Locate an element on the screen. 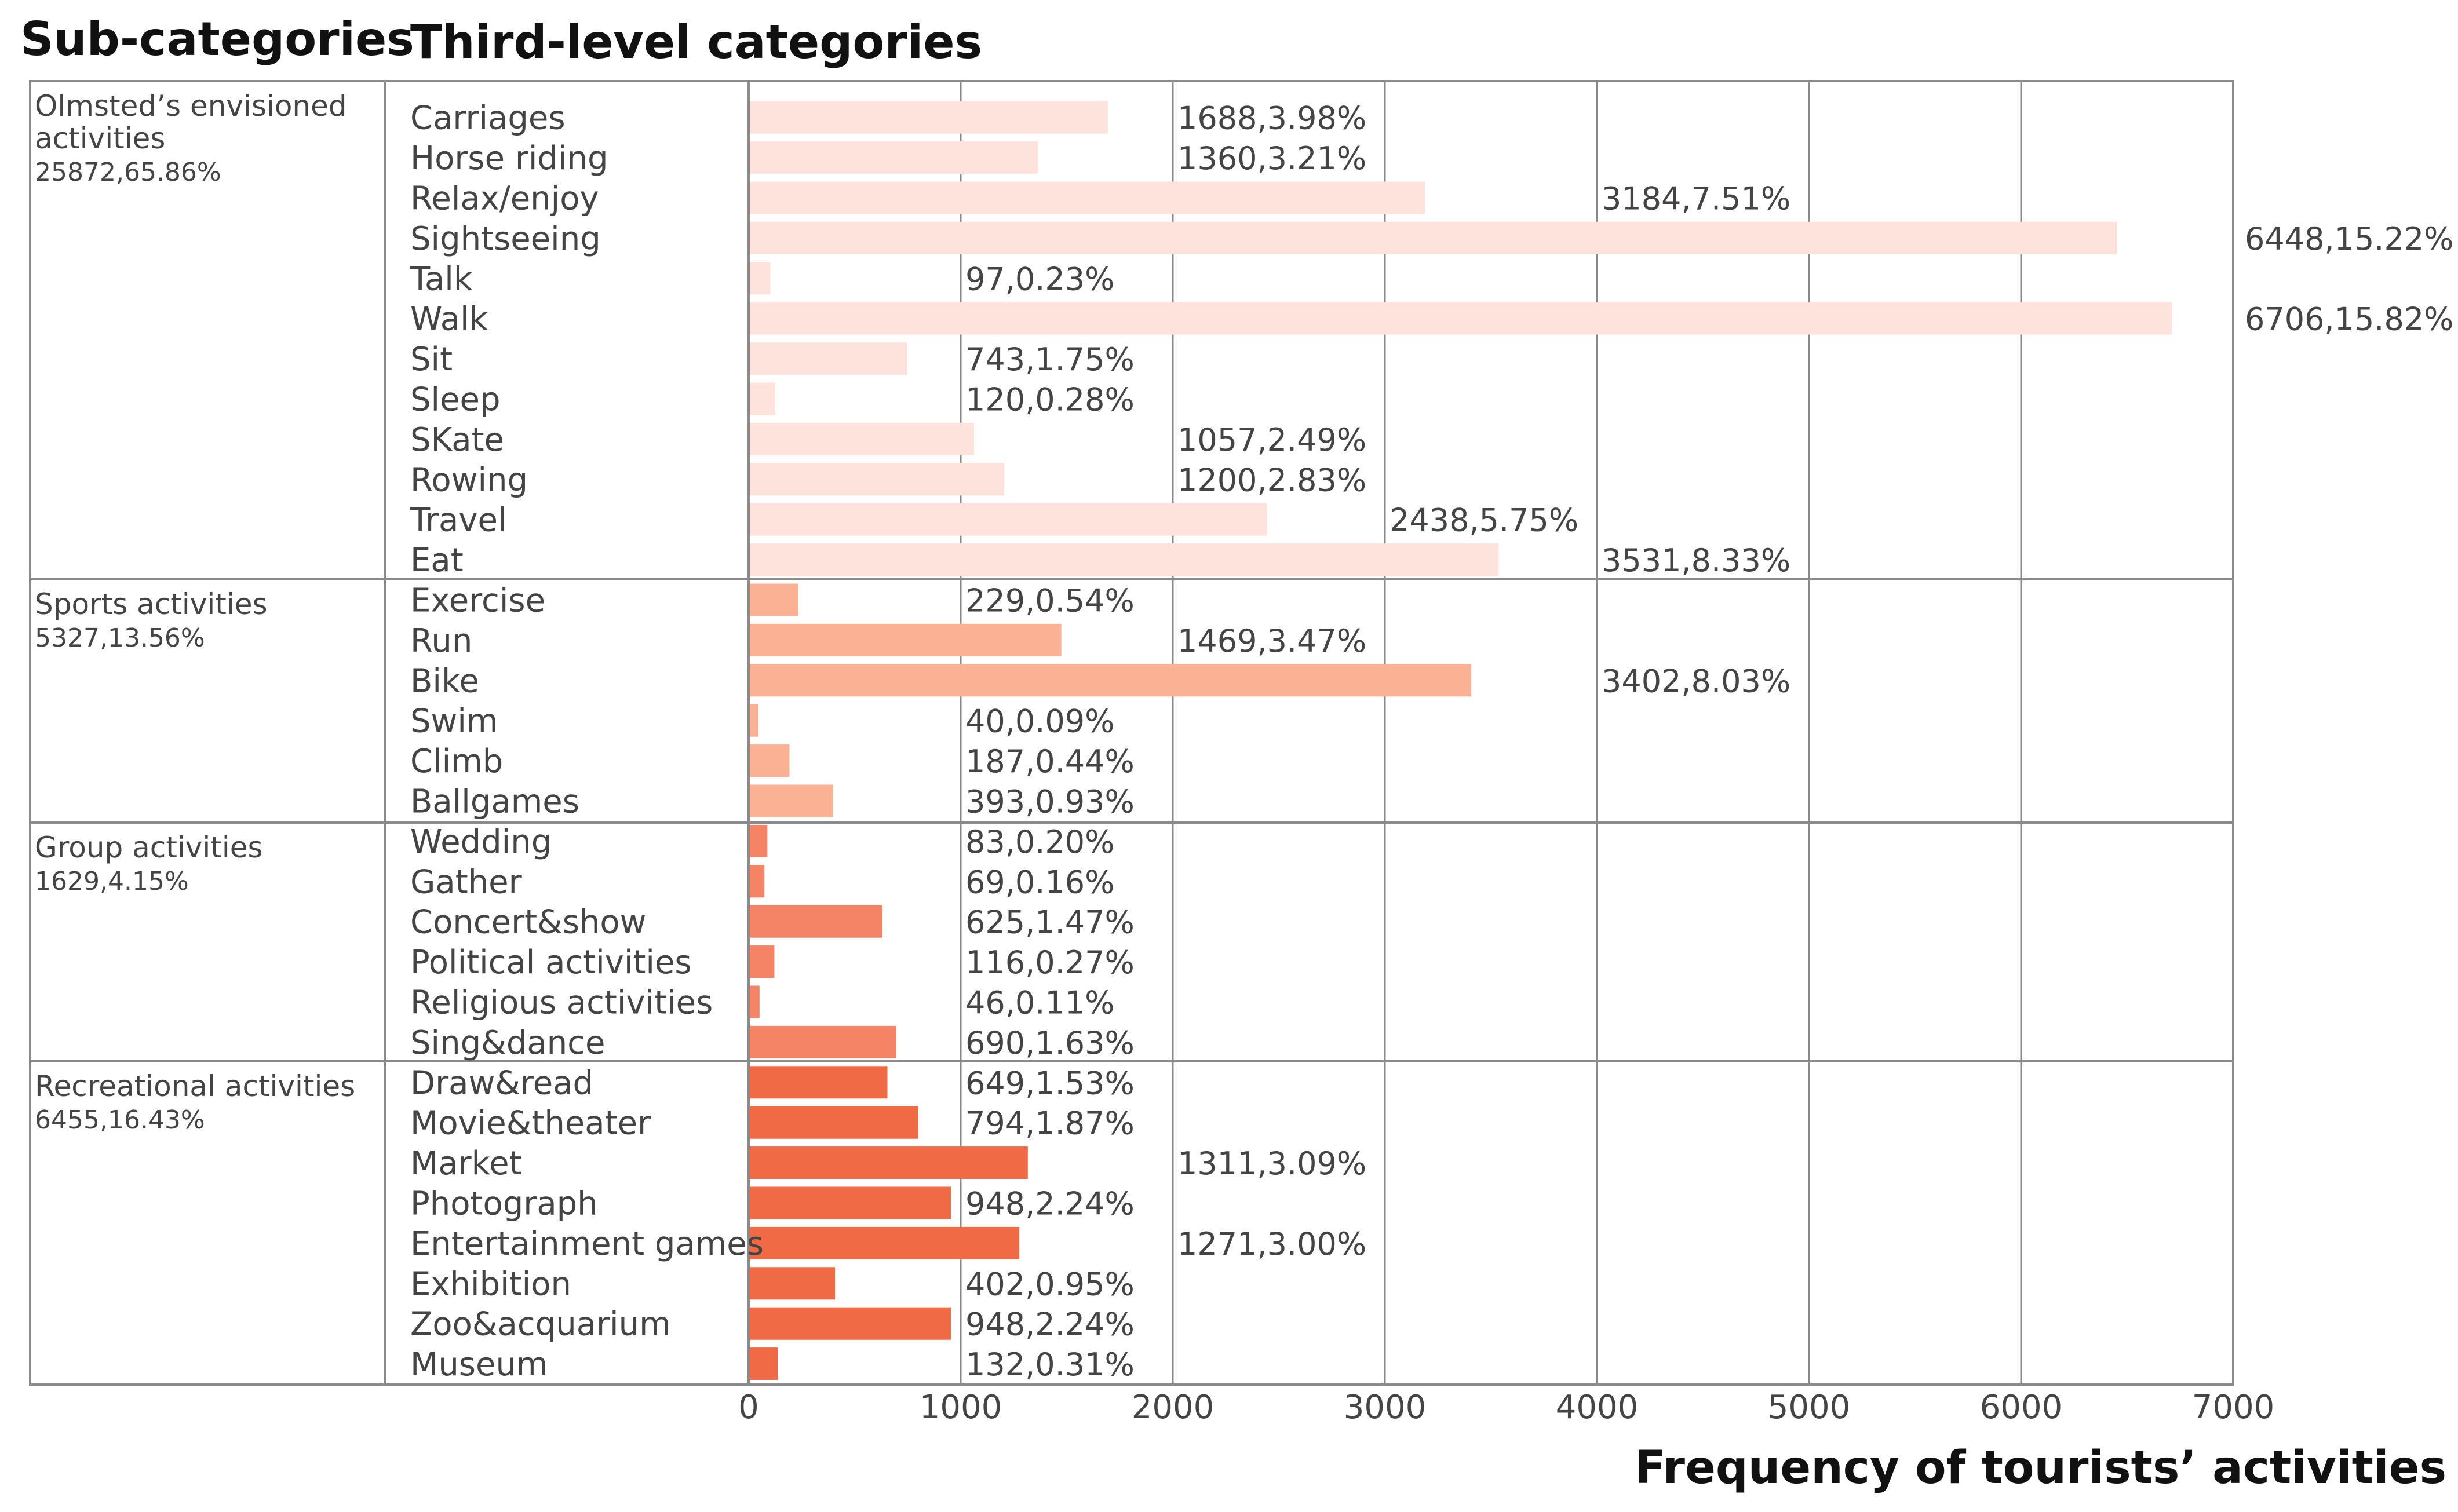 Image resolution: width=2458 pixels, height=1512 pixels. group-name: Recreational activities is located at coordinates (195, 1086).